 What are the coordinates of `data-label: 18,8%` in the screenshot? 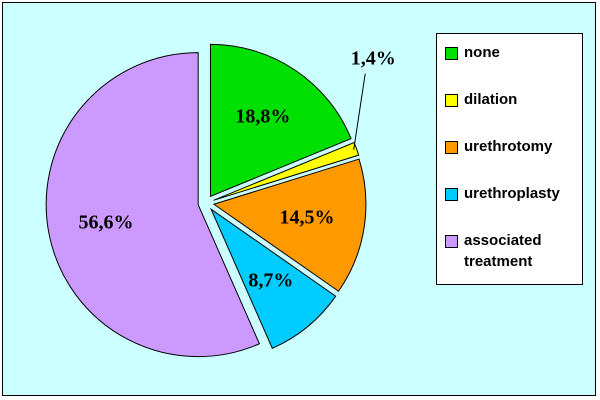 It's located at (262, 117).